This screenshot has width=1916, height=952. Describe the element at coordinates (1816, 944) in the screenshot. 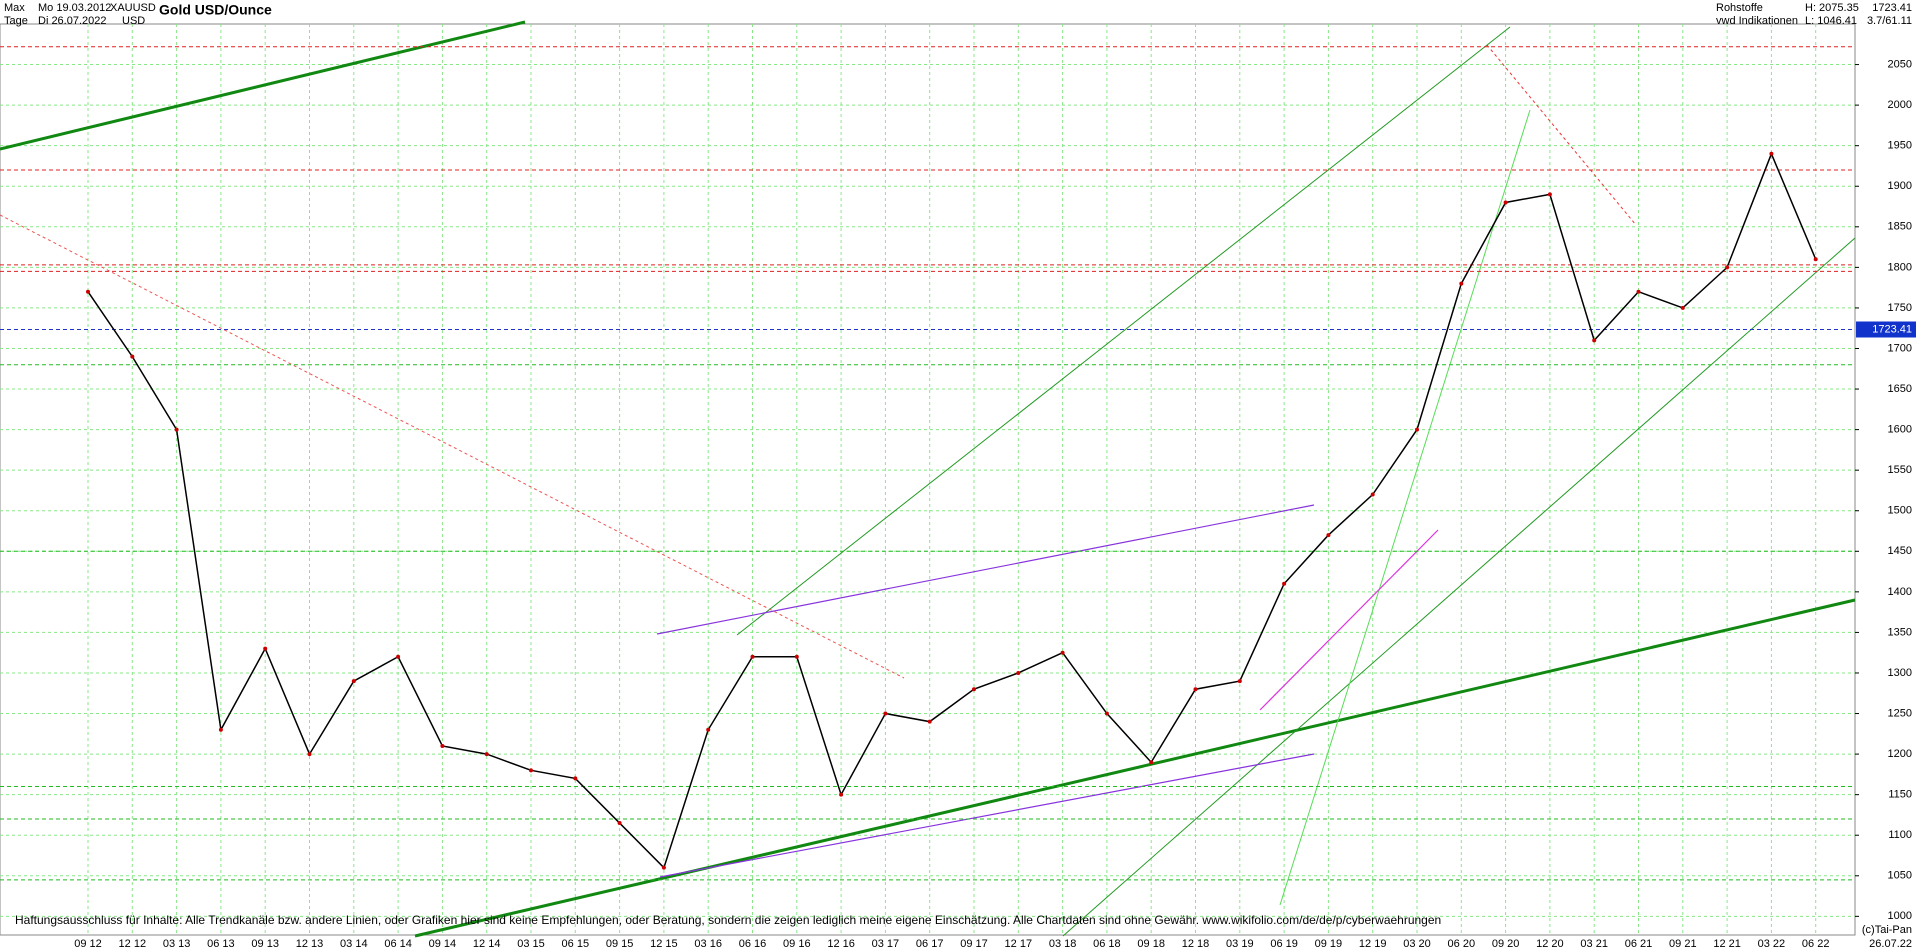

I see `x-tick-label: 06 22` at that location.